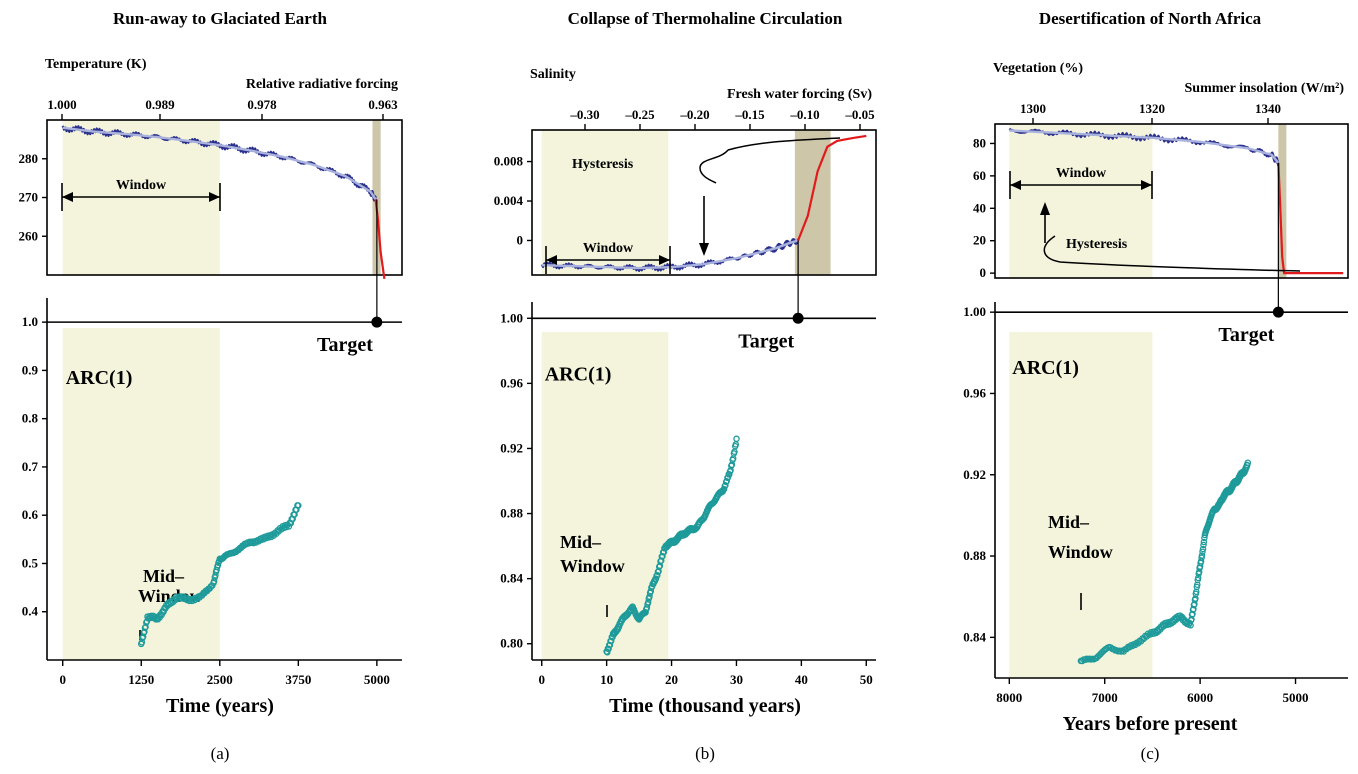 The width and height of the screenshot is (1358, 774). I want to click on panel-title: Run-away to Glaciated Earth, so click(220, 18).